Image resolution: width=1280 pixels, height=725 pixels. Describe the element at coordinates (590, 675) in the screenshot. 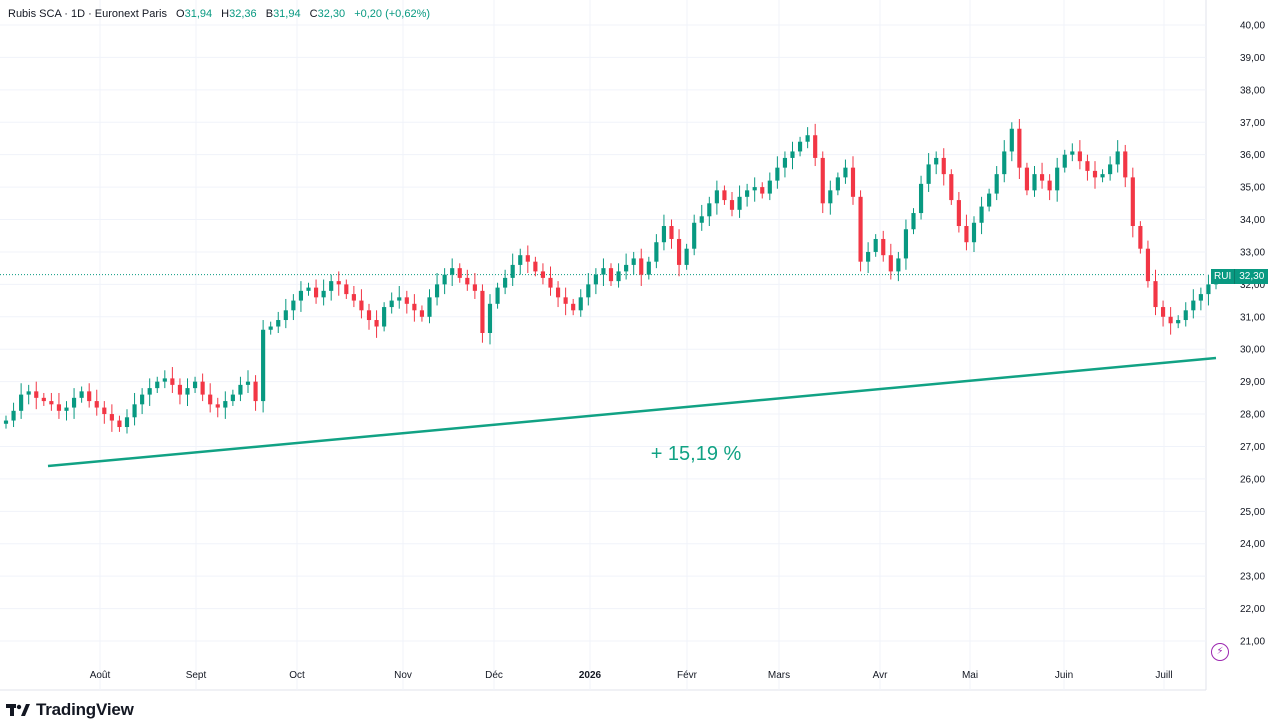

I see `time-tick-label: 2026` at that location.